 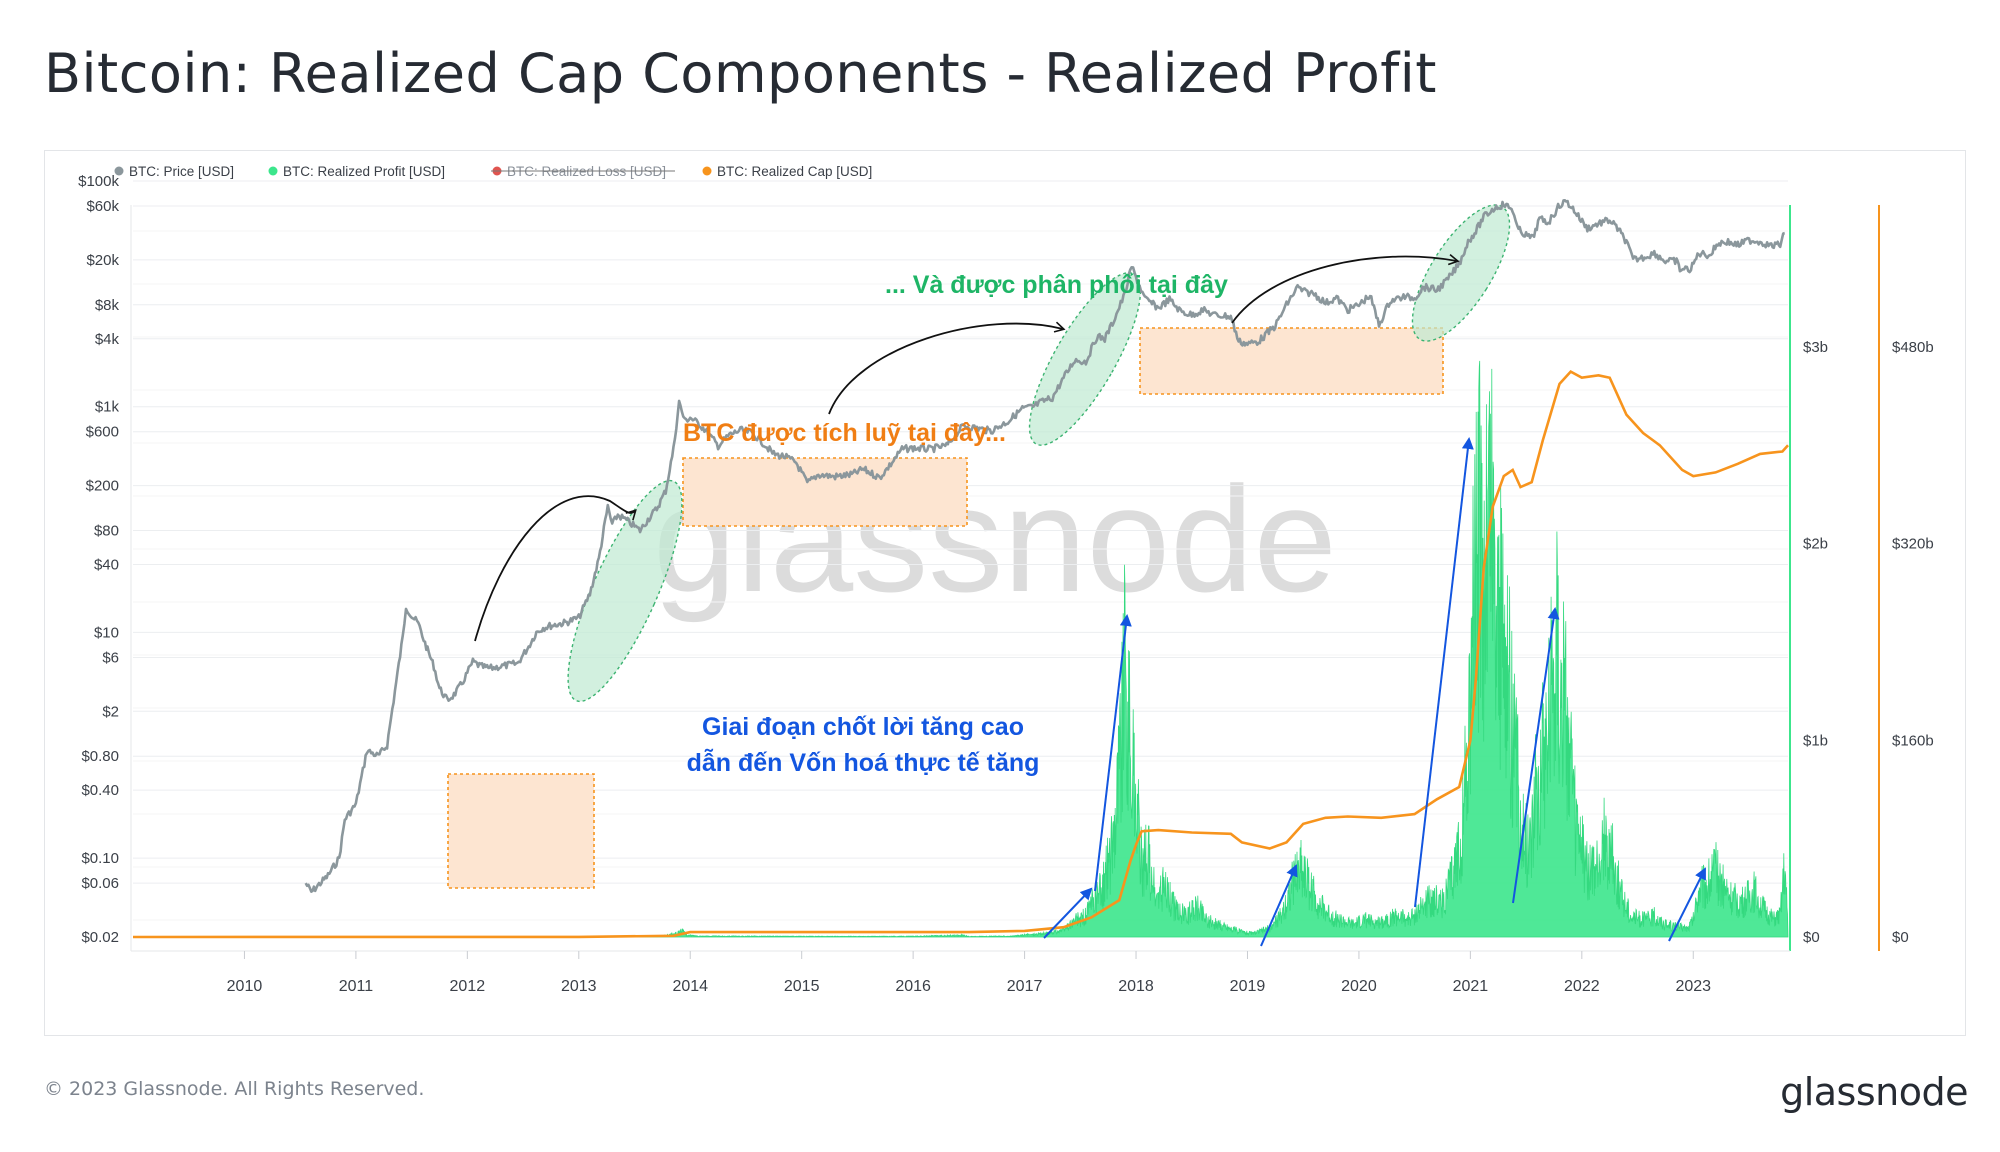 I want to click on accumulation-box-2018, so click(x=1291, y=361).